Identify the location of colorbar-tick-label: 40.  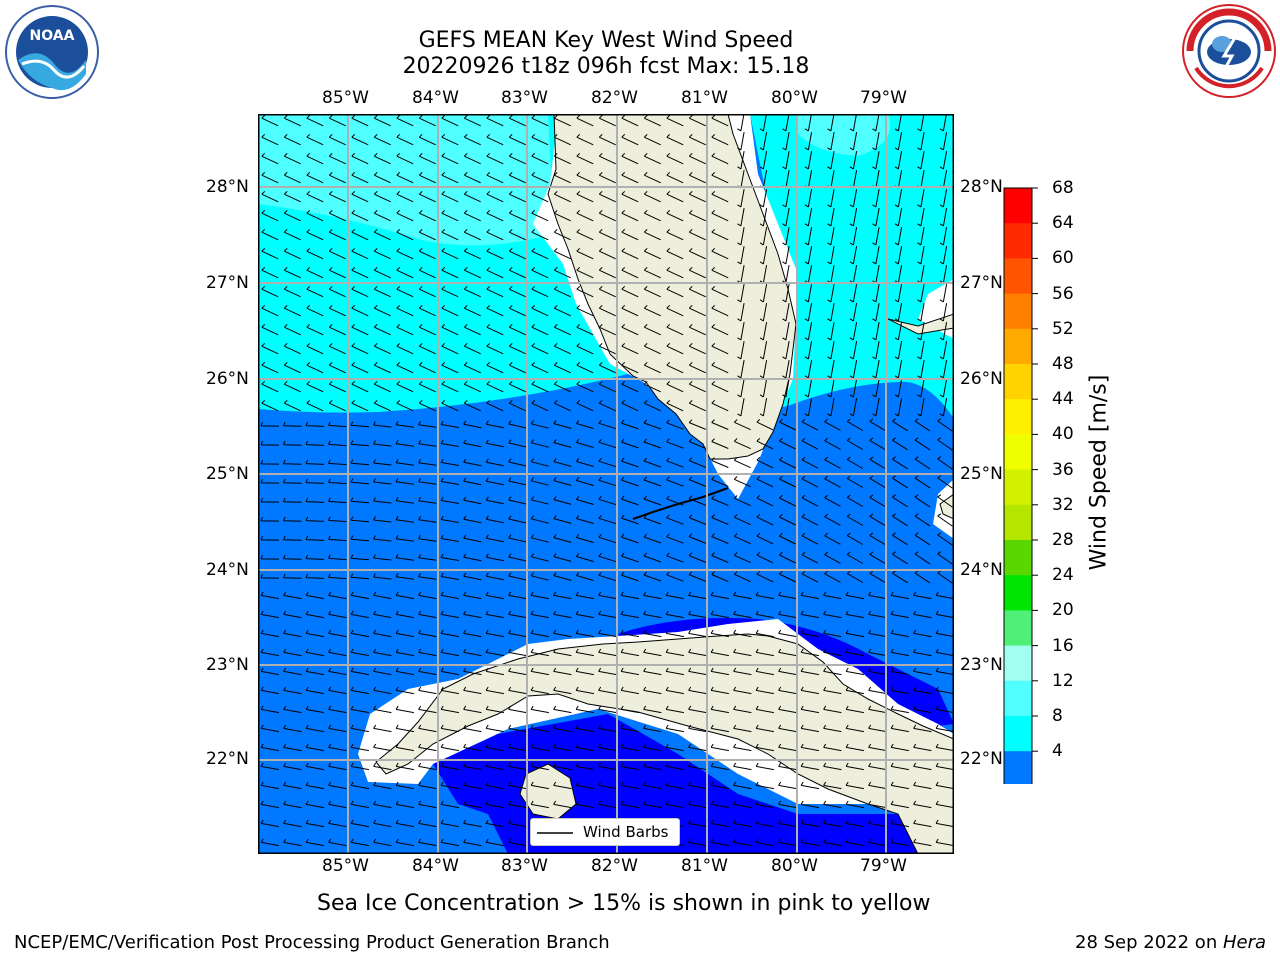
(1063, 434).